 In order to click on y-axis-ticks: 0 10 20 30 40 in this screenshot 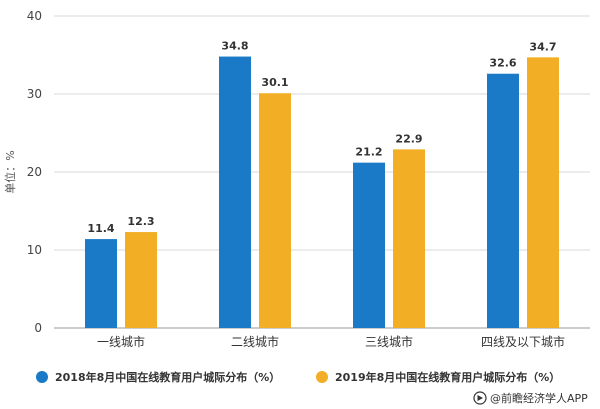, I will do `click(34, 172)`.